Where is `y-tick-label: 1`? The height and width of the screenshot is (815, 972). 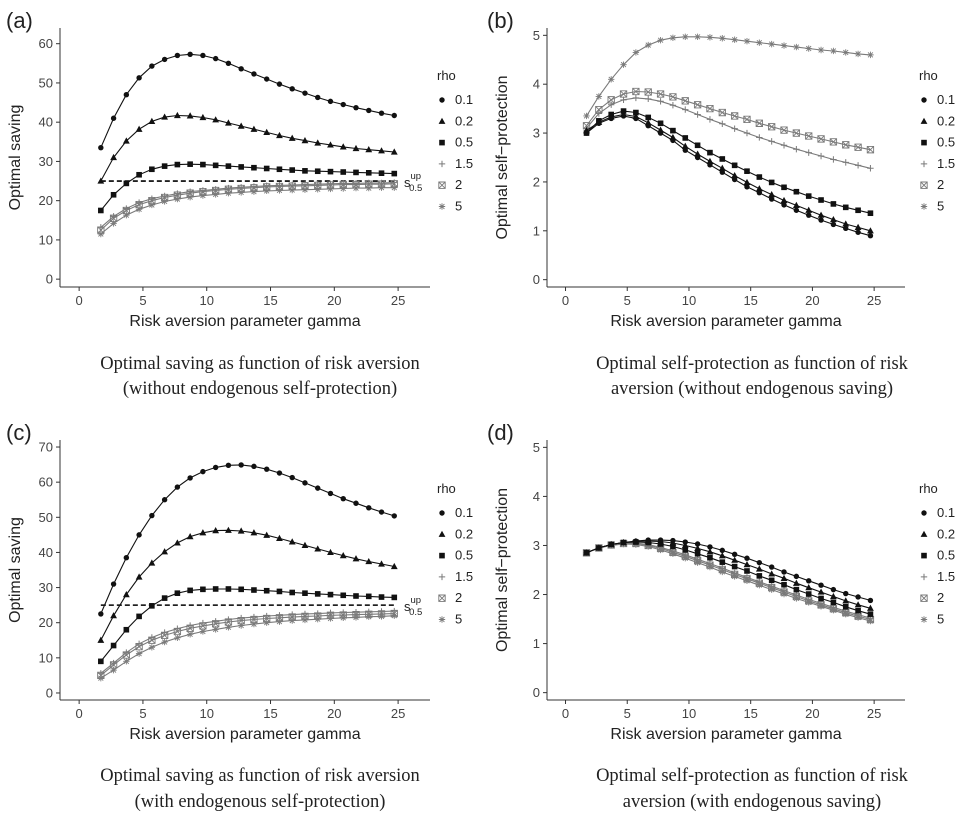
y-tick-label: 1 is located at coordinates (536, 230).